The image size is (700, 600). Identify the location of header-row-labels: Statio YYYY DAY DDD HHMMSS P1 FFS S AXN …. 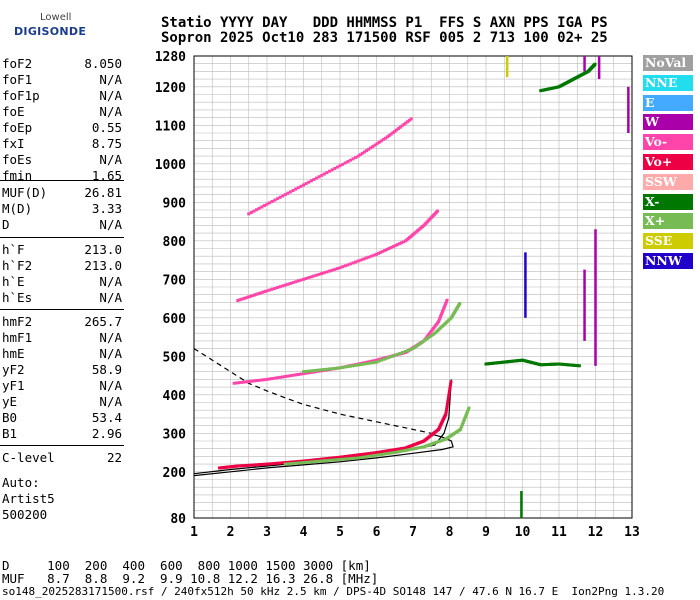
(384, 23).